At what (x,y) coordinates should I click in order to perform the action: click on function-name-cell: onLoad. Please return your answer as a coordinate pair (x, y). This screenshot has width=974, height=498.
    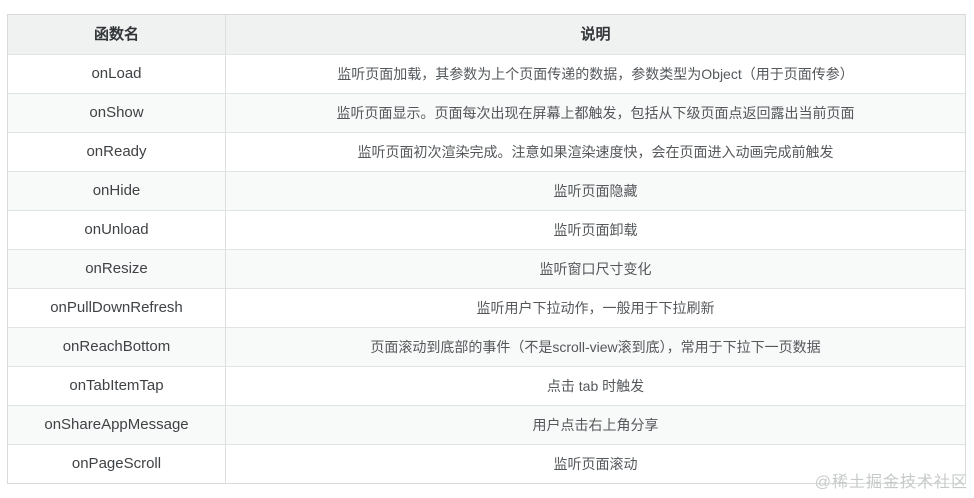
    Looking at the image, I should click on (117, 74).